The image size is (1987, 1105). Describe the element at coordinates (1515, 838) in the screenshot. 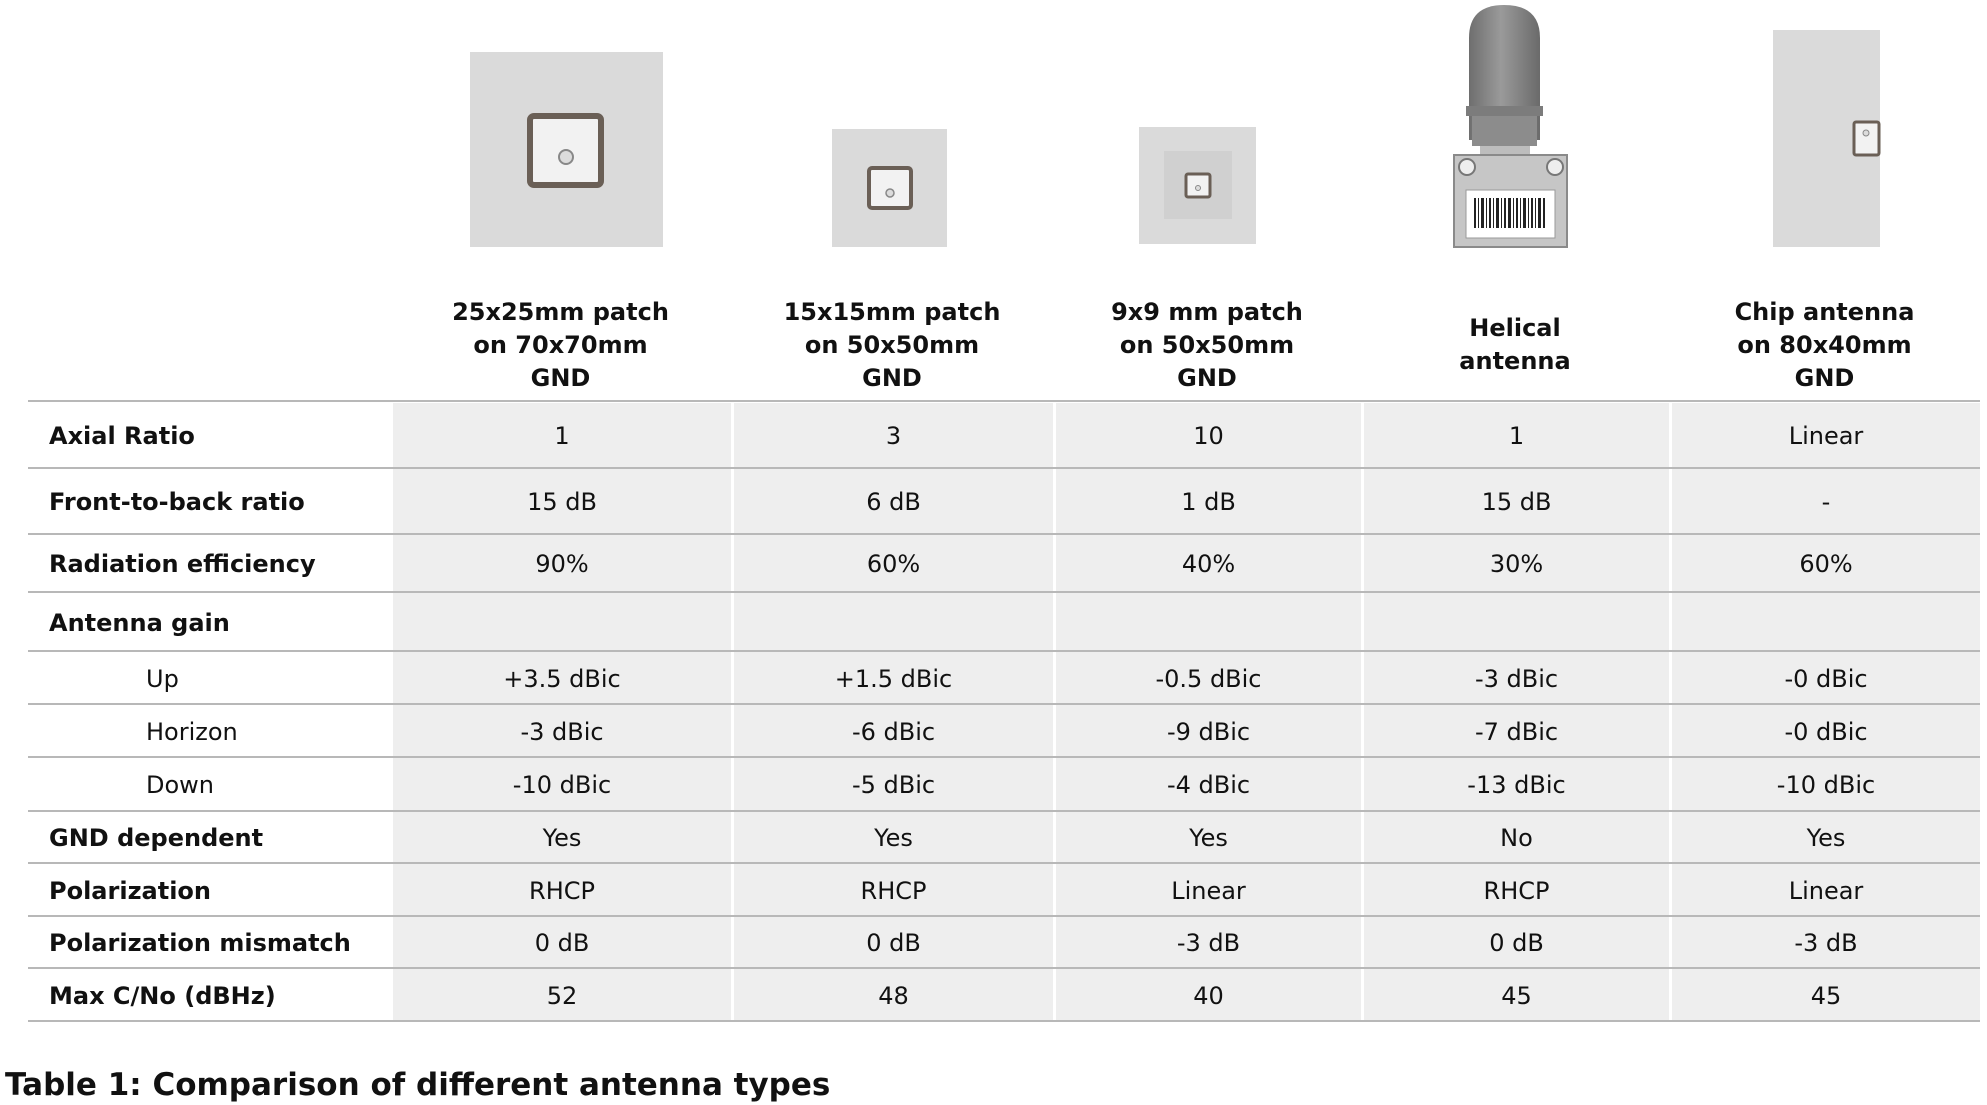

I see `table-cell: No` at that location.